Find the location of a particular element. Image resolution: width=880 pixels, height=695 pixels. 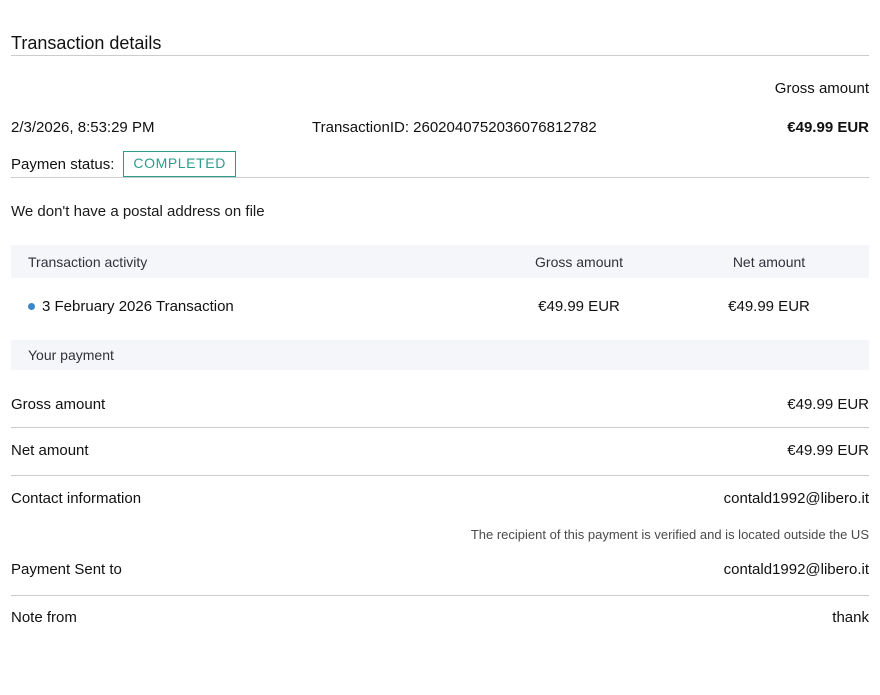

activity-header-label: Transaction activity is located at coordinates (88, 261).